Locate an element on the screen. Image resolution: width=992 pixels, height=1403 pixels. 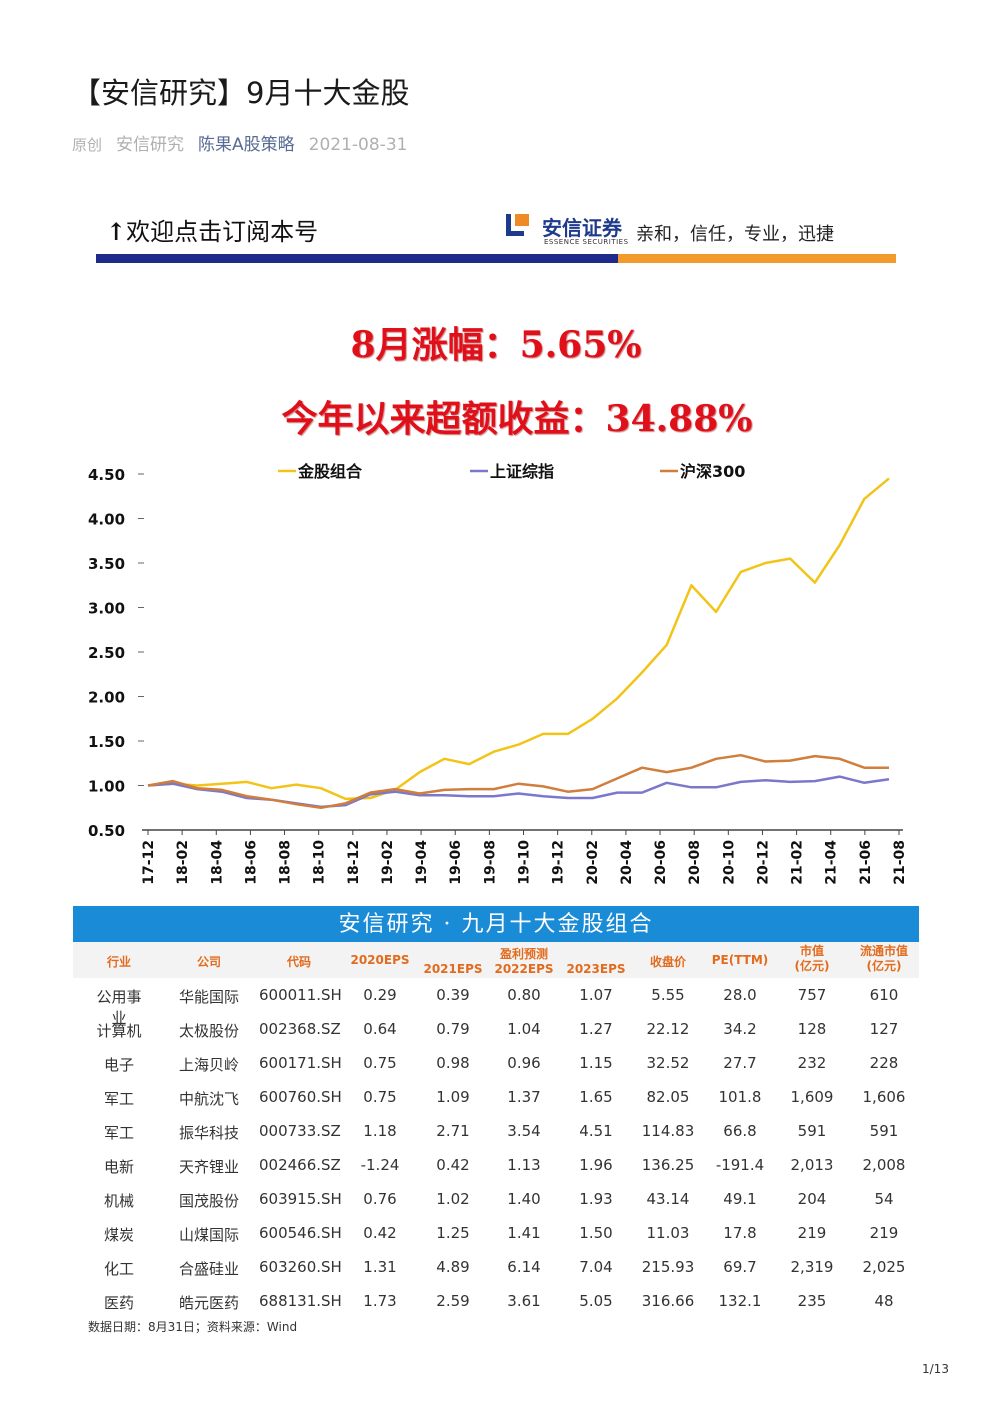
th-float-cap: 流通市值 (亿元) is located at coordinates (883, 958).